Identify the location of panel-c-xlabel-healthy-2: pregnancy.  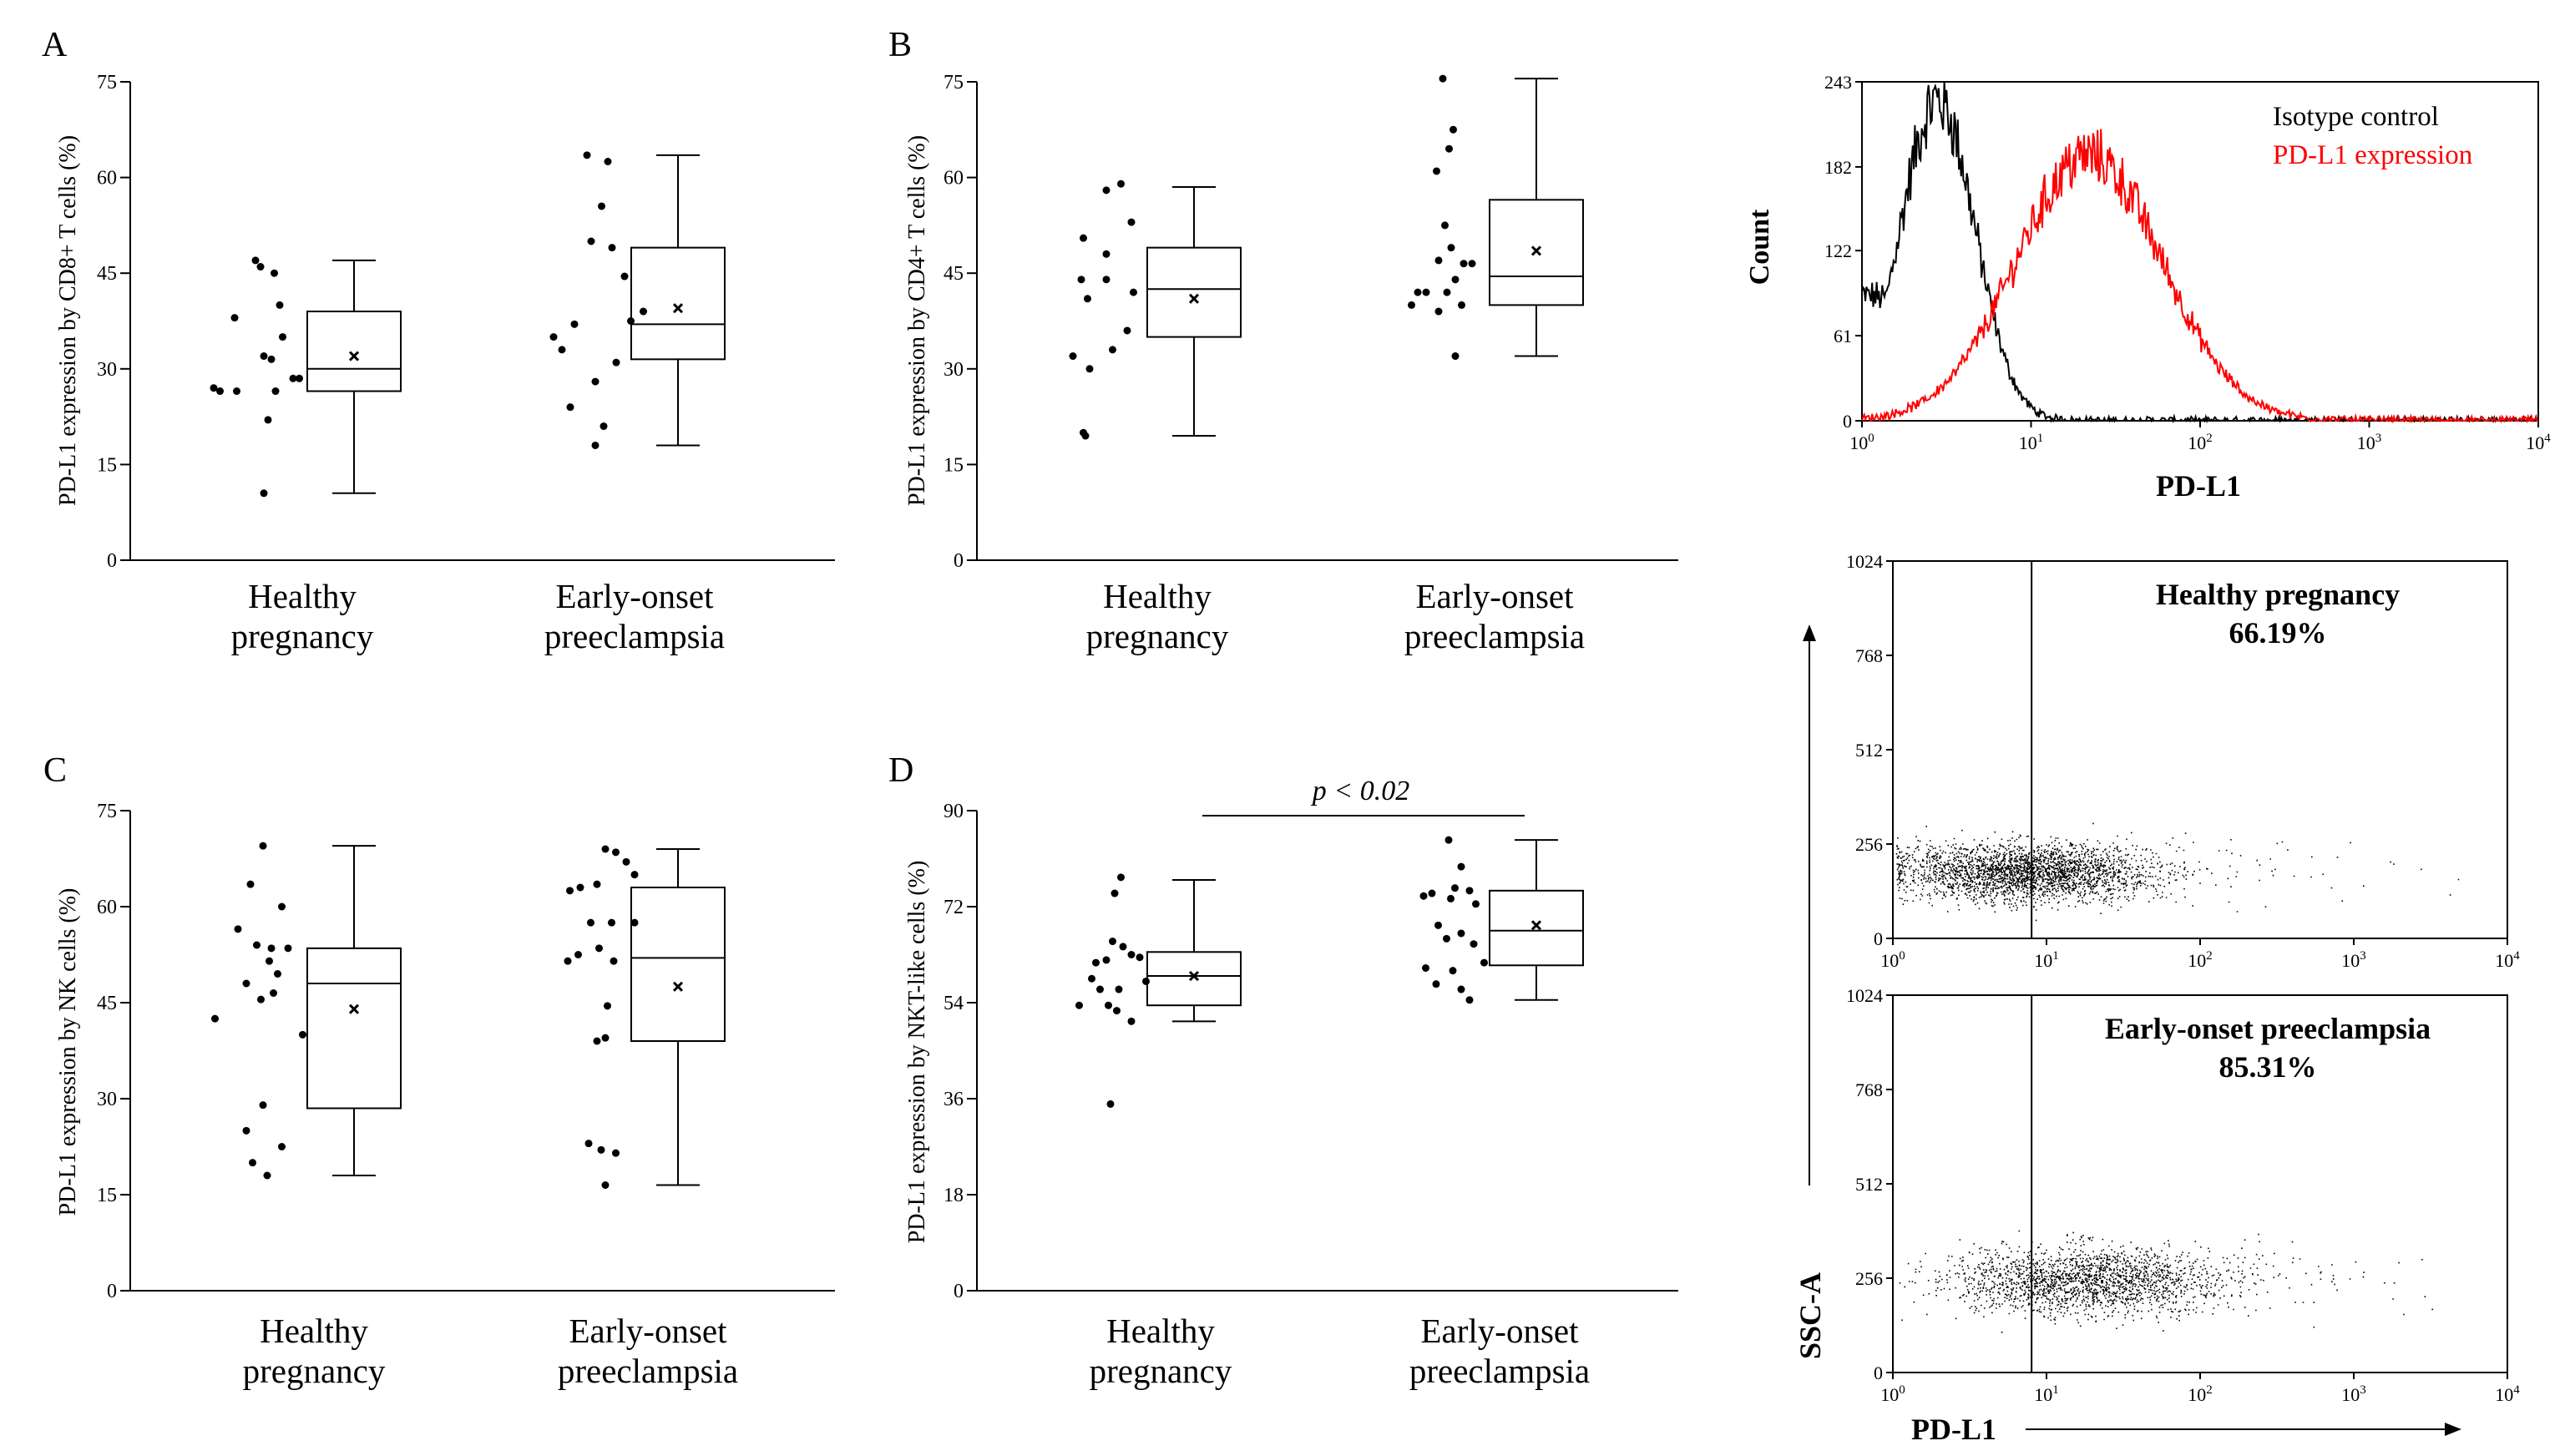
(314, 1371).